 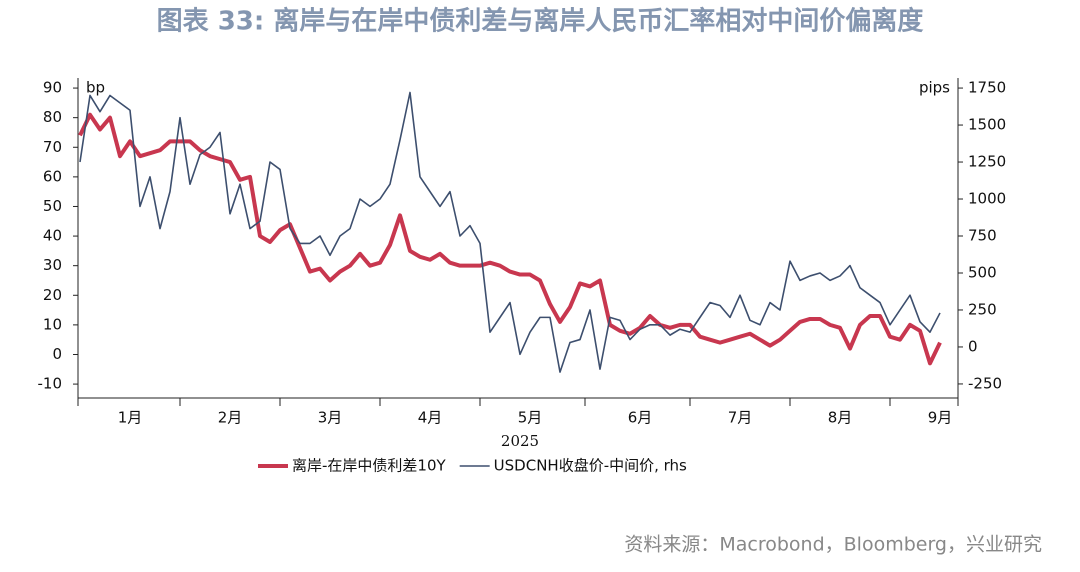 I want to click on y2-tick-label: 1750, so click(x=987, y=88).